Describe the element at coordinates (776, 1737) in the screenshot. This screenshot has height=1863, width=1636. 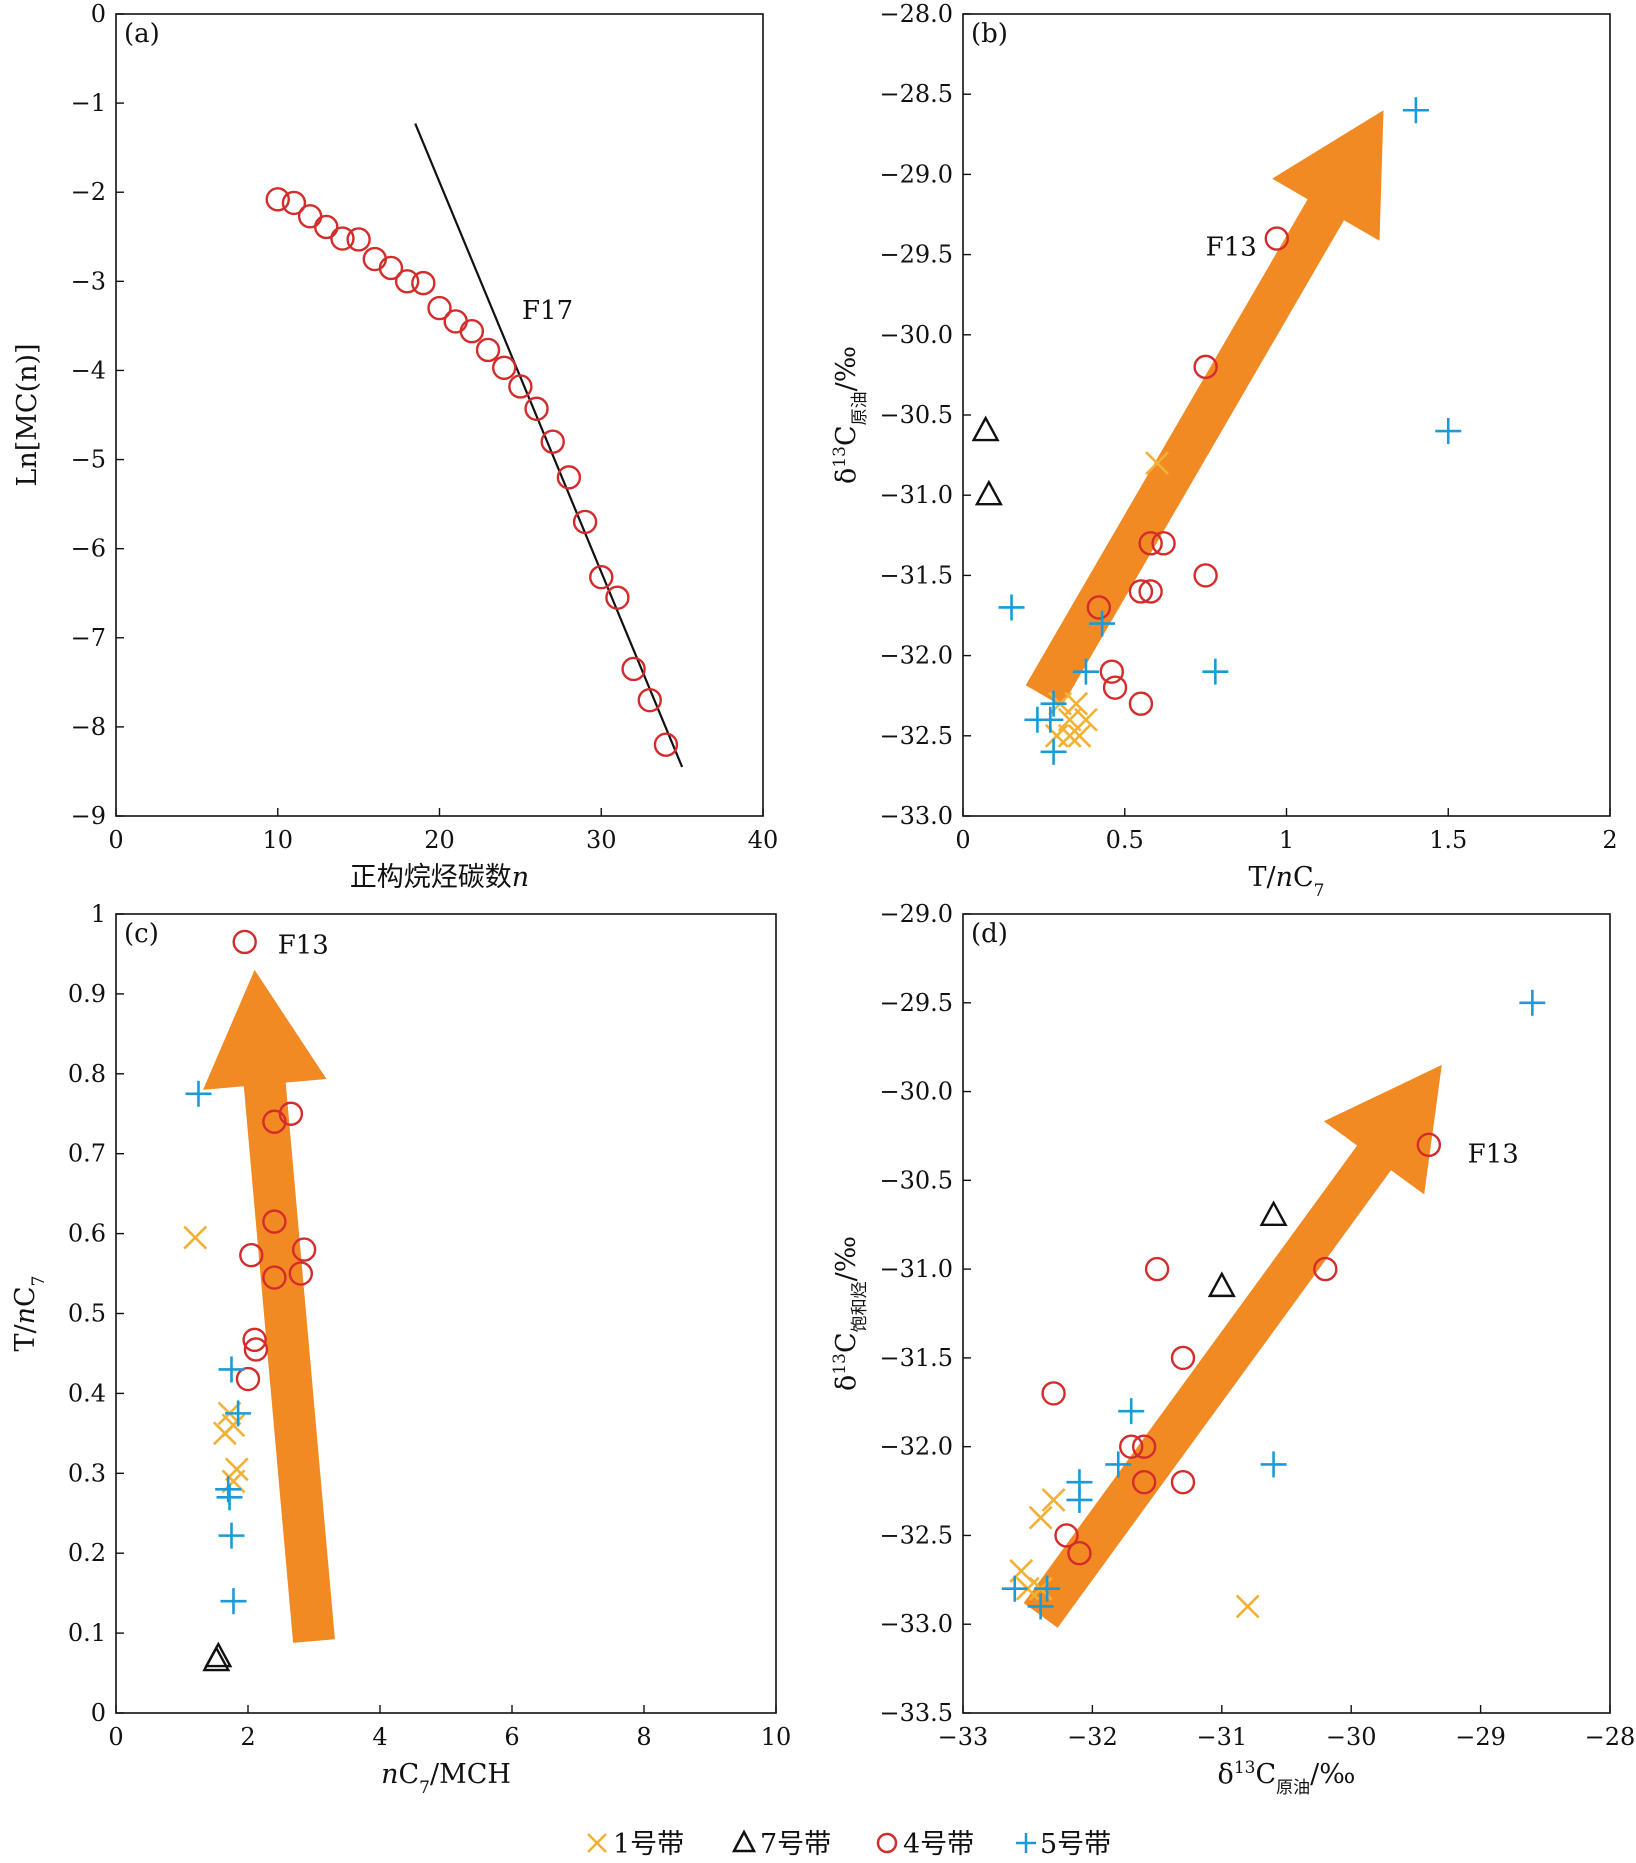
I see `x-tick-label: 10` at that location.